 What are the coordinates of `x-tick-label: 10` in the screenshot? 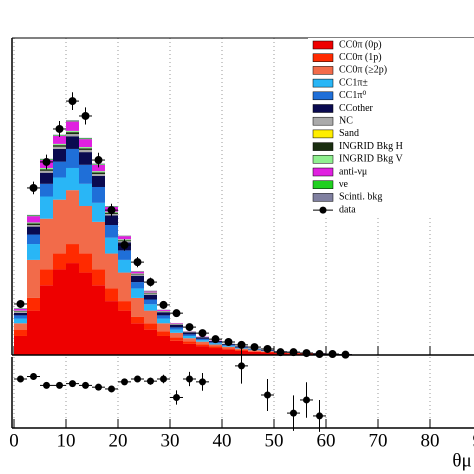 It's located at (66, 440).